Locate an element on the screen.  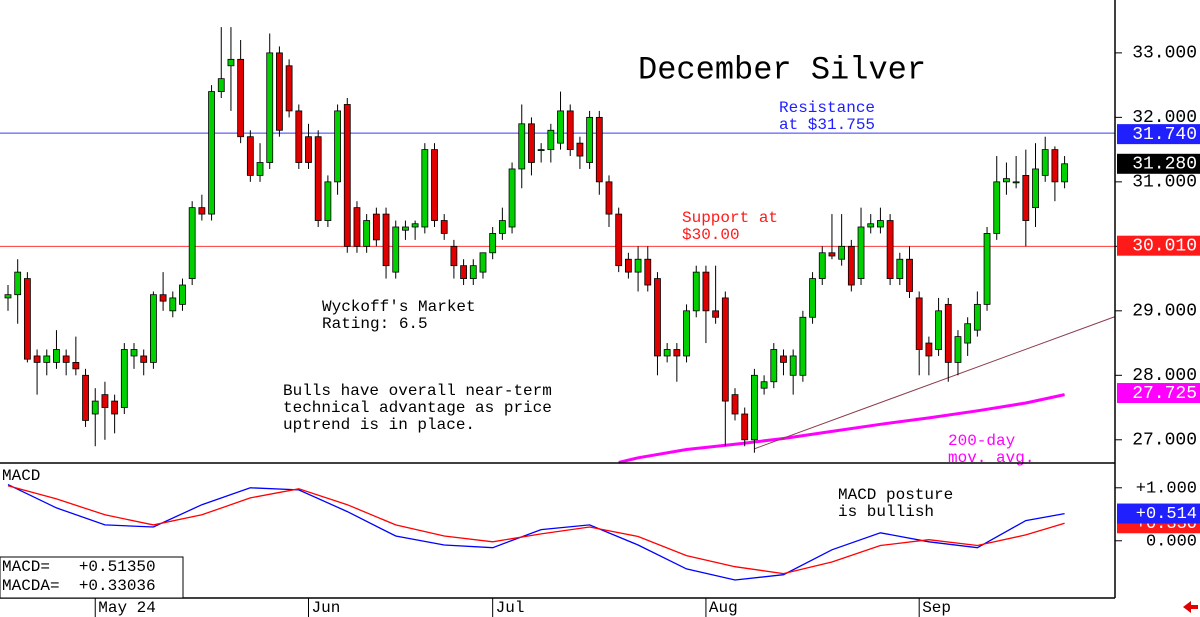
annotation: Resistance is located at coordinates (827, 108).